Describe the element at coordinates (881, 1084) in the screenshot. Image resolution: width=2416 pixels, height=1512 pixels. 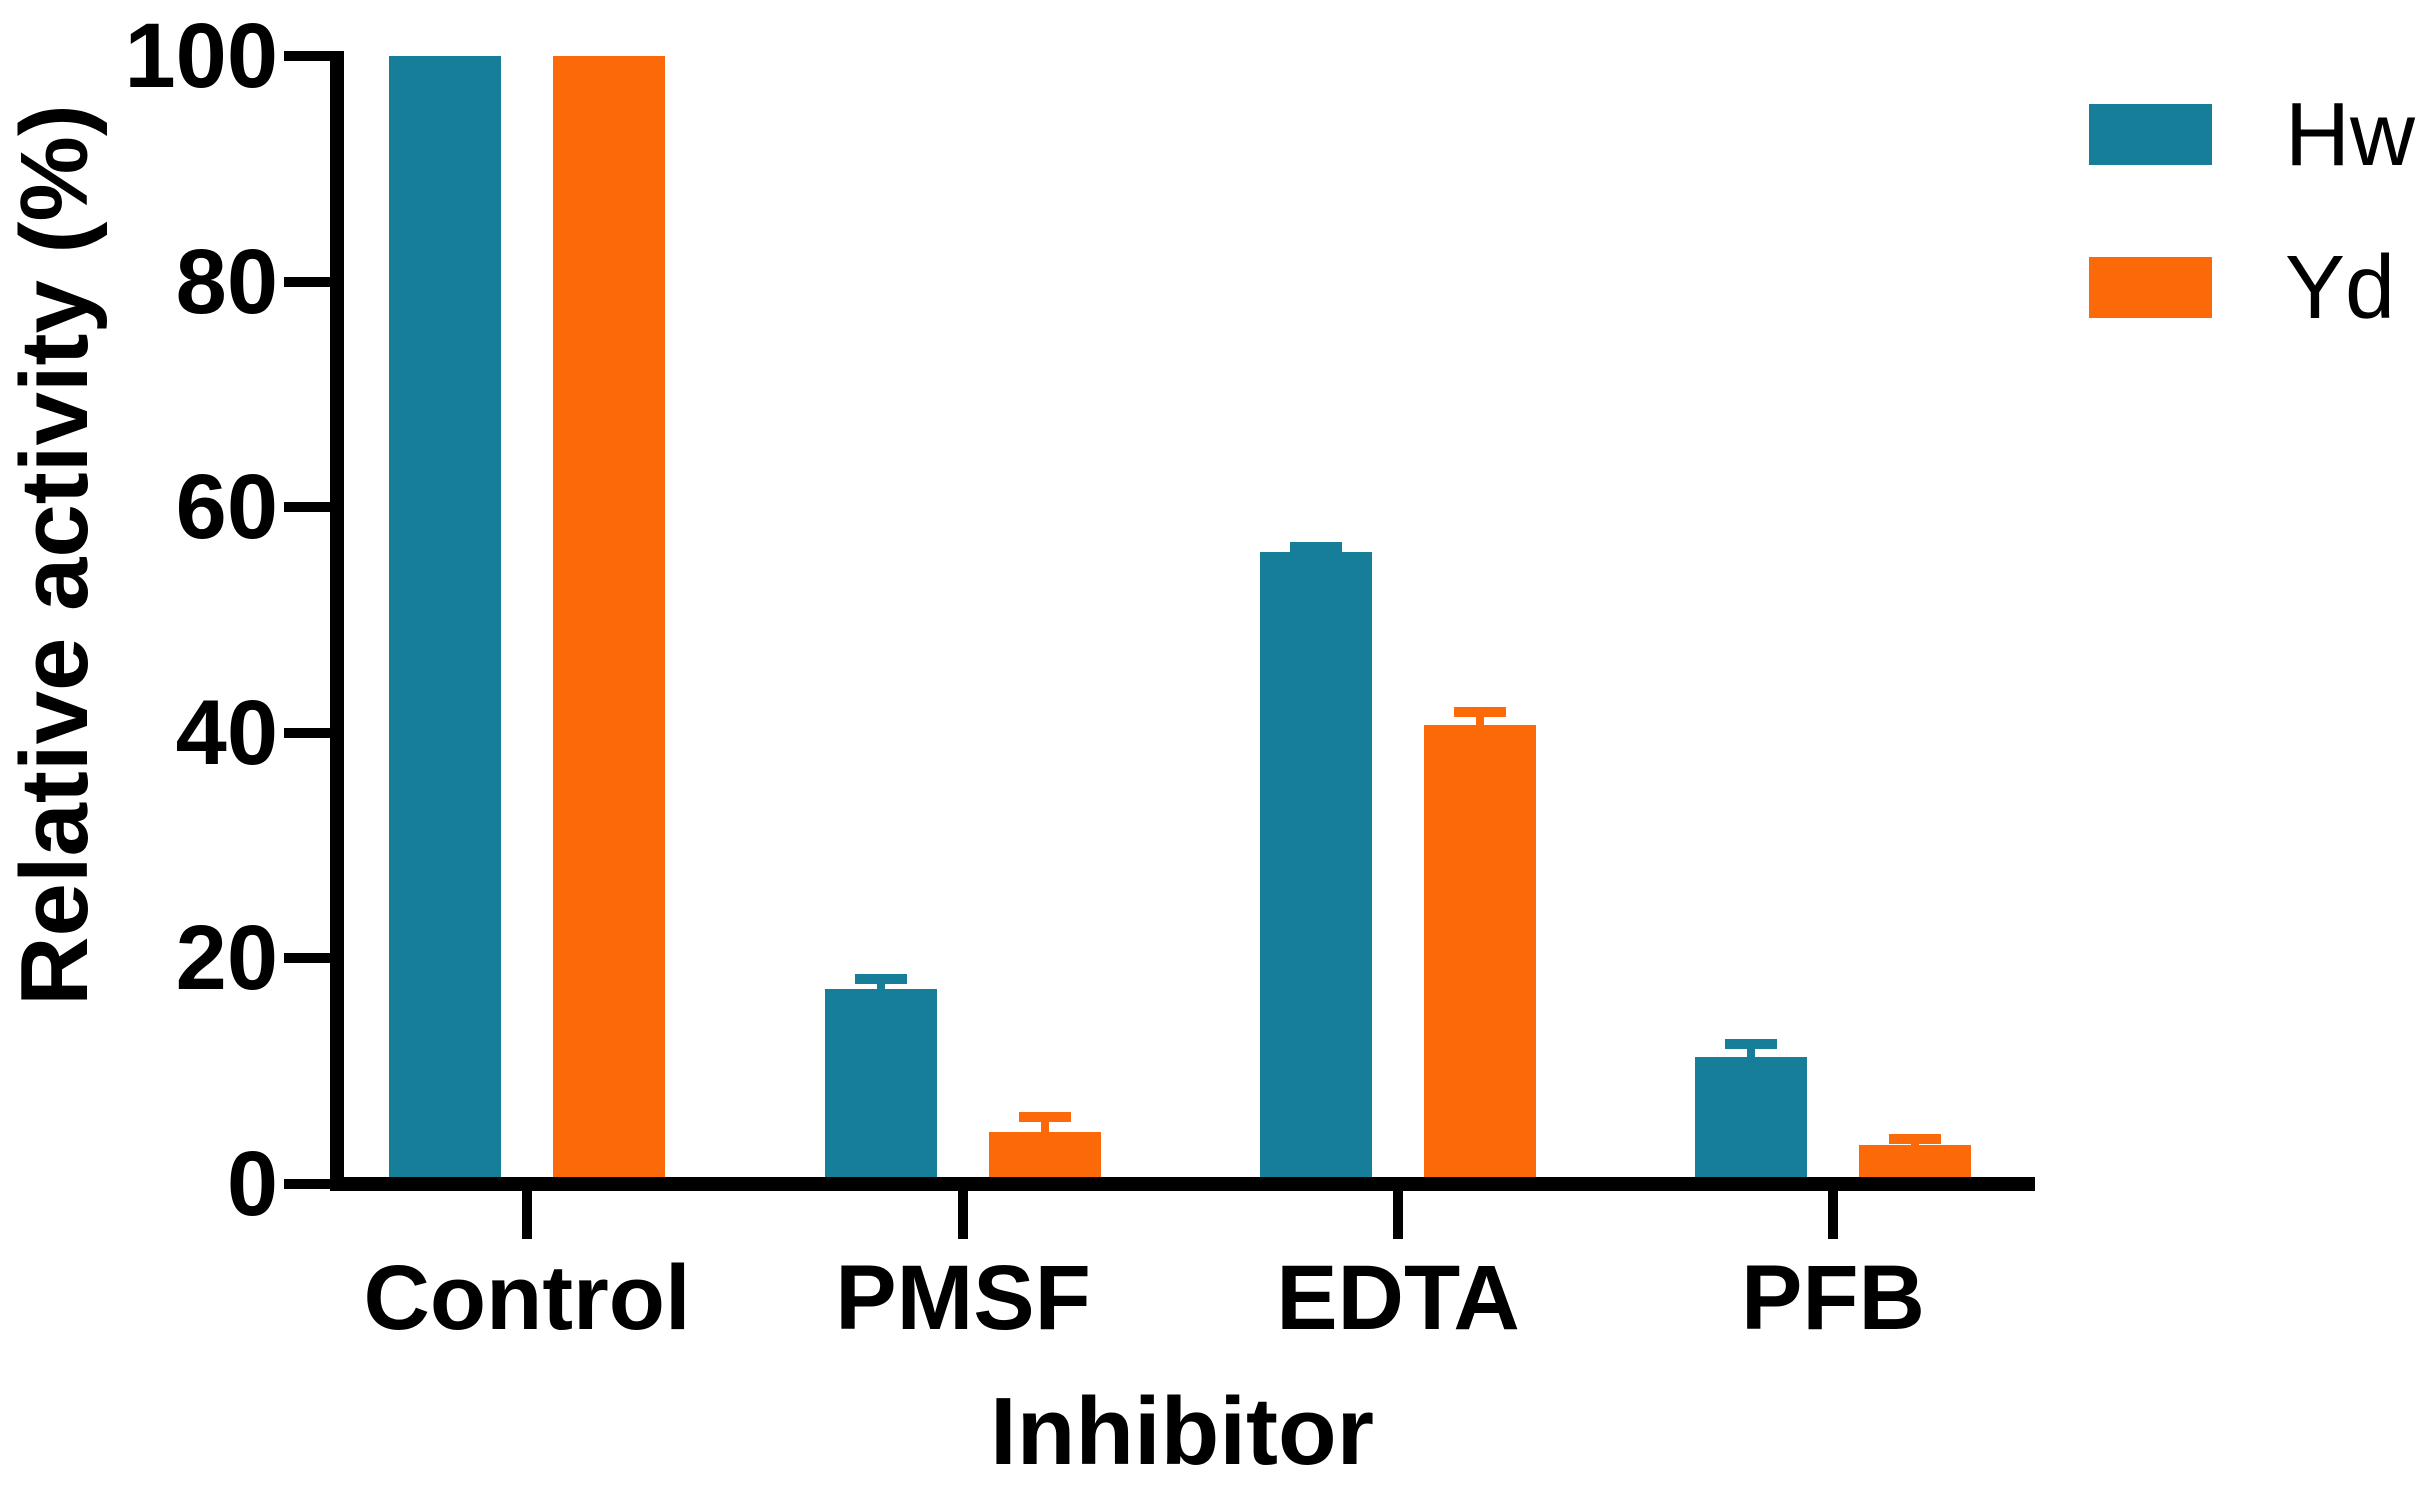
I see `bar-hw-pmsf` at that location.